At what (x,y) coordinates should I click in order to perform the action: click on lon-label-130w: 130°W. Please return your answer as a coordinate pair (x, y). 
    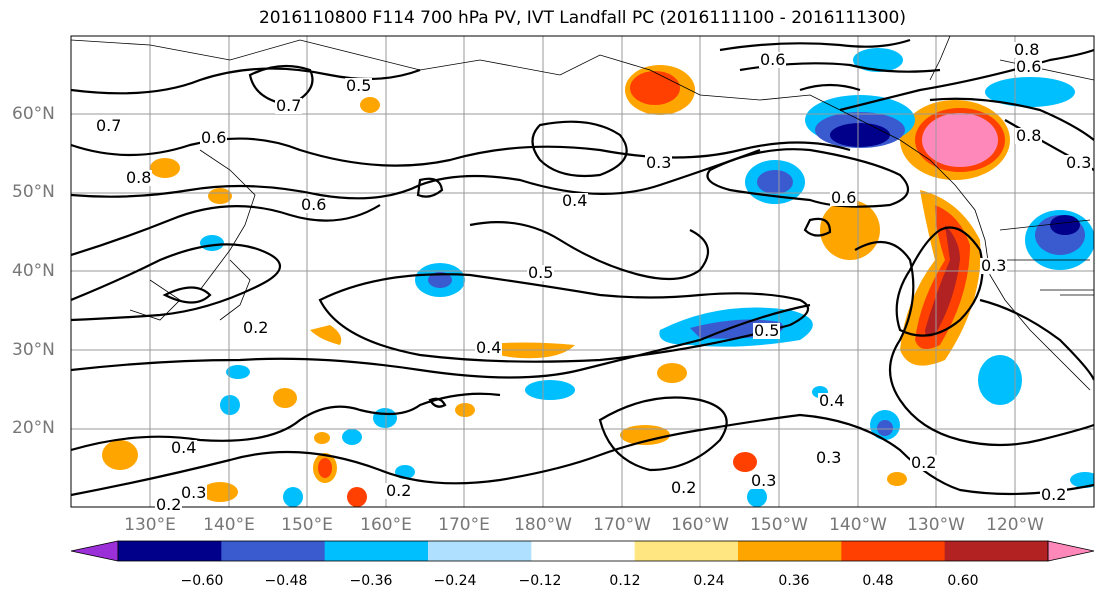
    Looking at the image, I should click on (936, 525).